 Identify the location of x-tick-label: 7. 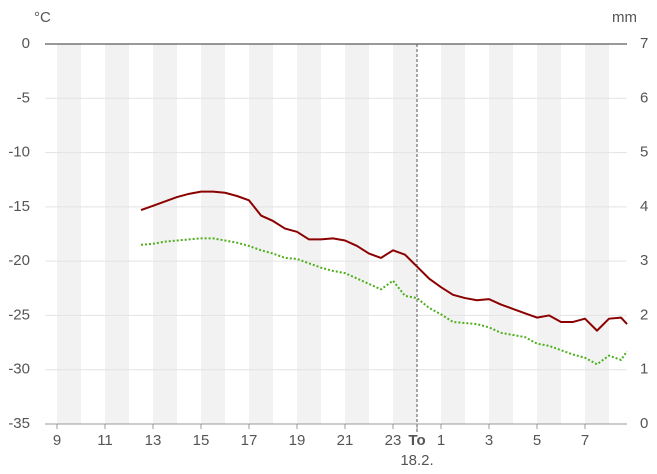
(585, 440).